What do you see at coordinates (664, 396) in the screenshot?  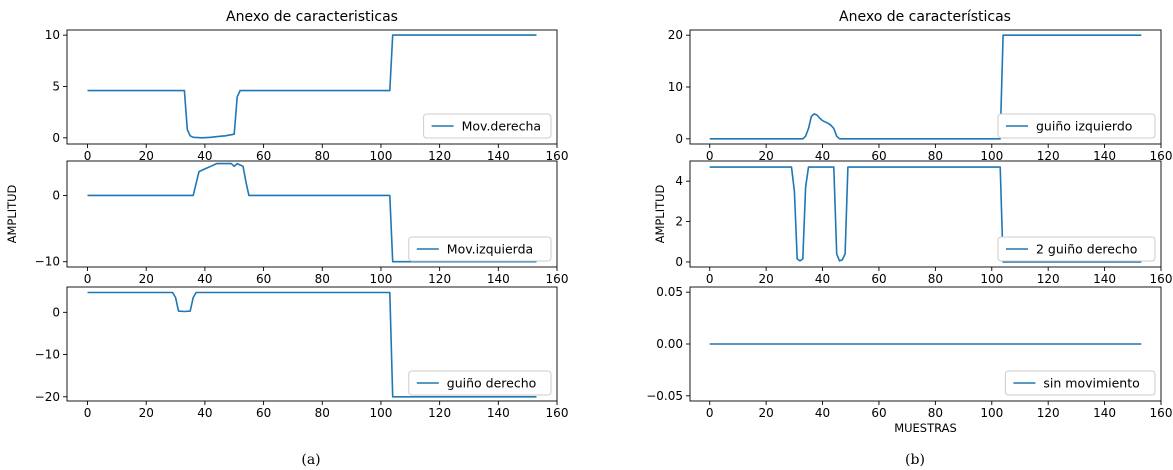 I see `y-tick-label: −0.05` at bounding box center [664, 396].